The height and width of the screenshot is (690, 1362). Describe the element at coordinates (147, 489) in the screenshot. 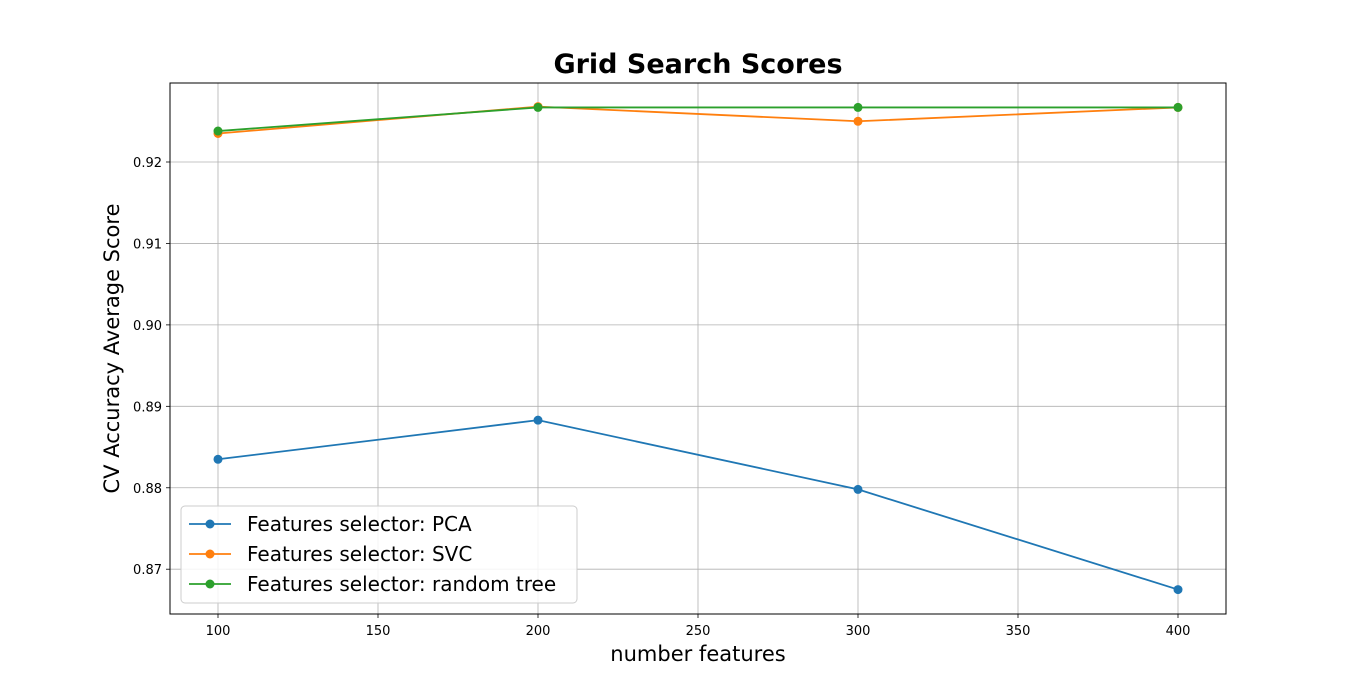

I see `y-tick-label: 0.88` at that location.